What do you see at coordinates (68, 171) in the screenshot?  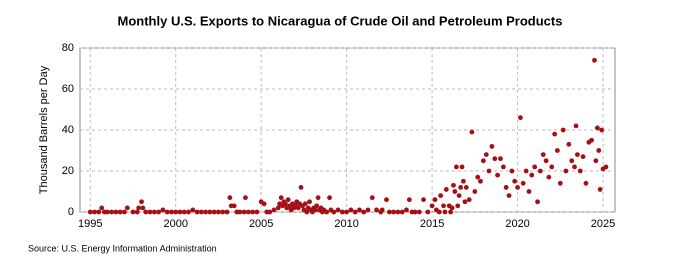 I see `y-tick-label: 20` at bounding box center [68, 171].